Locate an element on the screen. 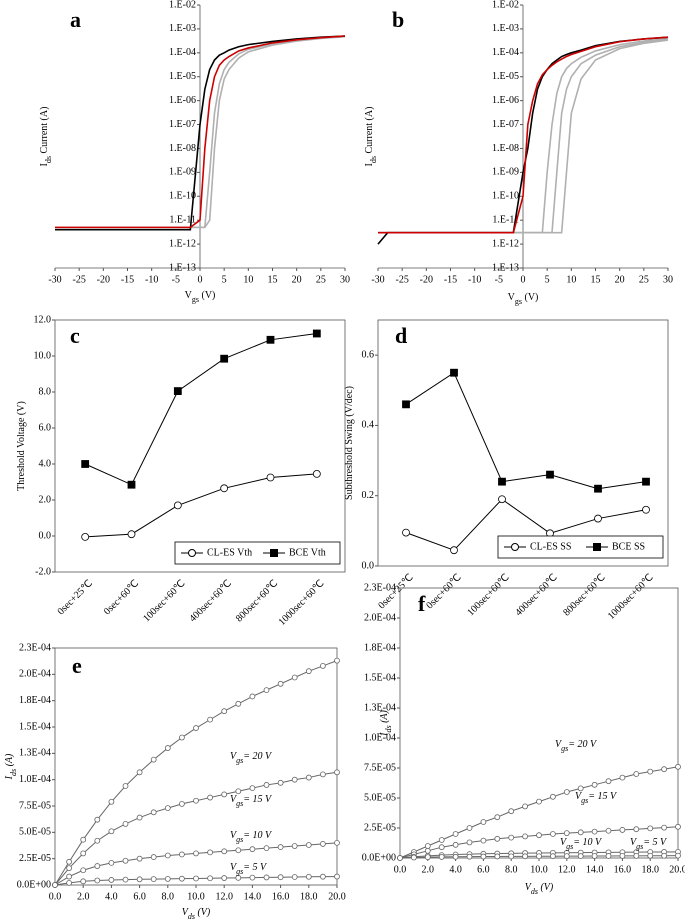  y-tick-label: 0.6 is located at coordinates (368, 354).